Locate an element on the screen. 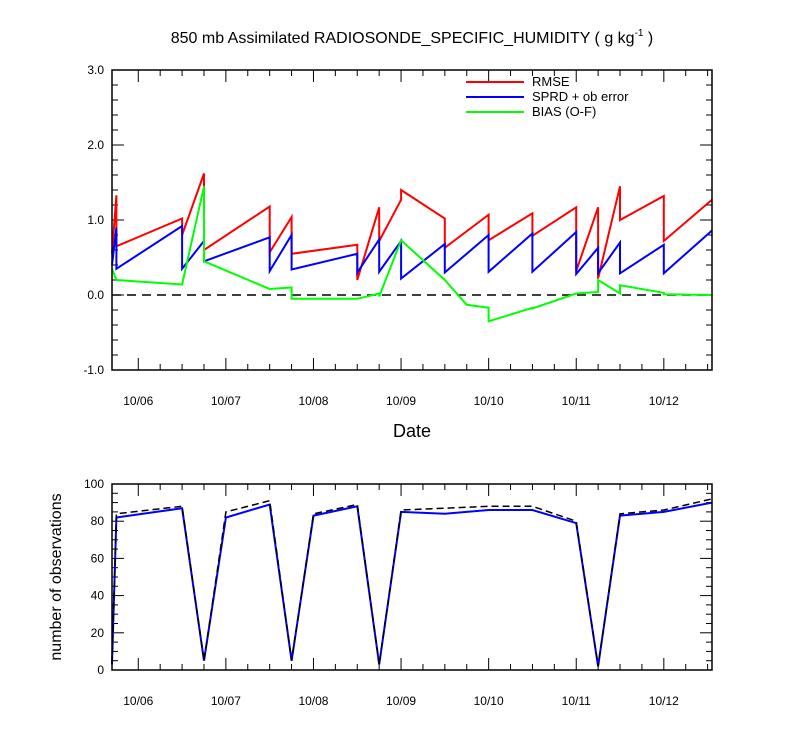 The width and height of the screenshot is (800, 750). y-tick-label: 2.0 is located at coordinates (95, 145).